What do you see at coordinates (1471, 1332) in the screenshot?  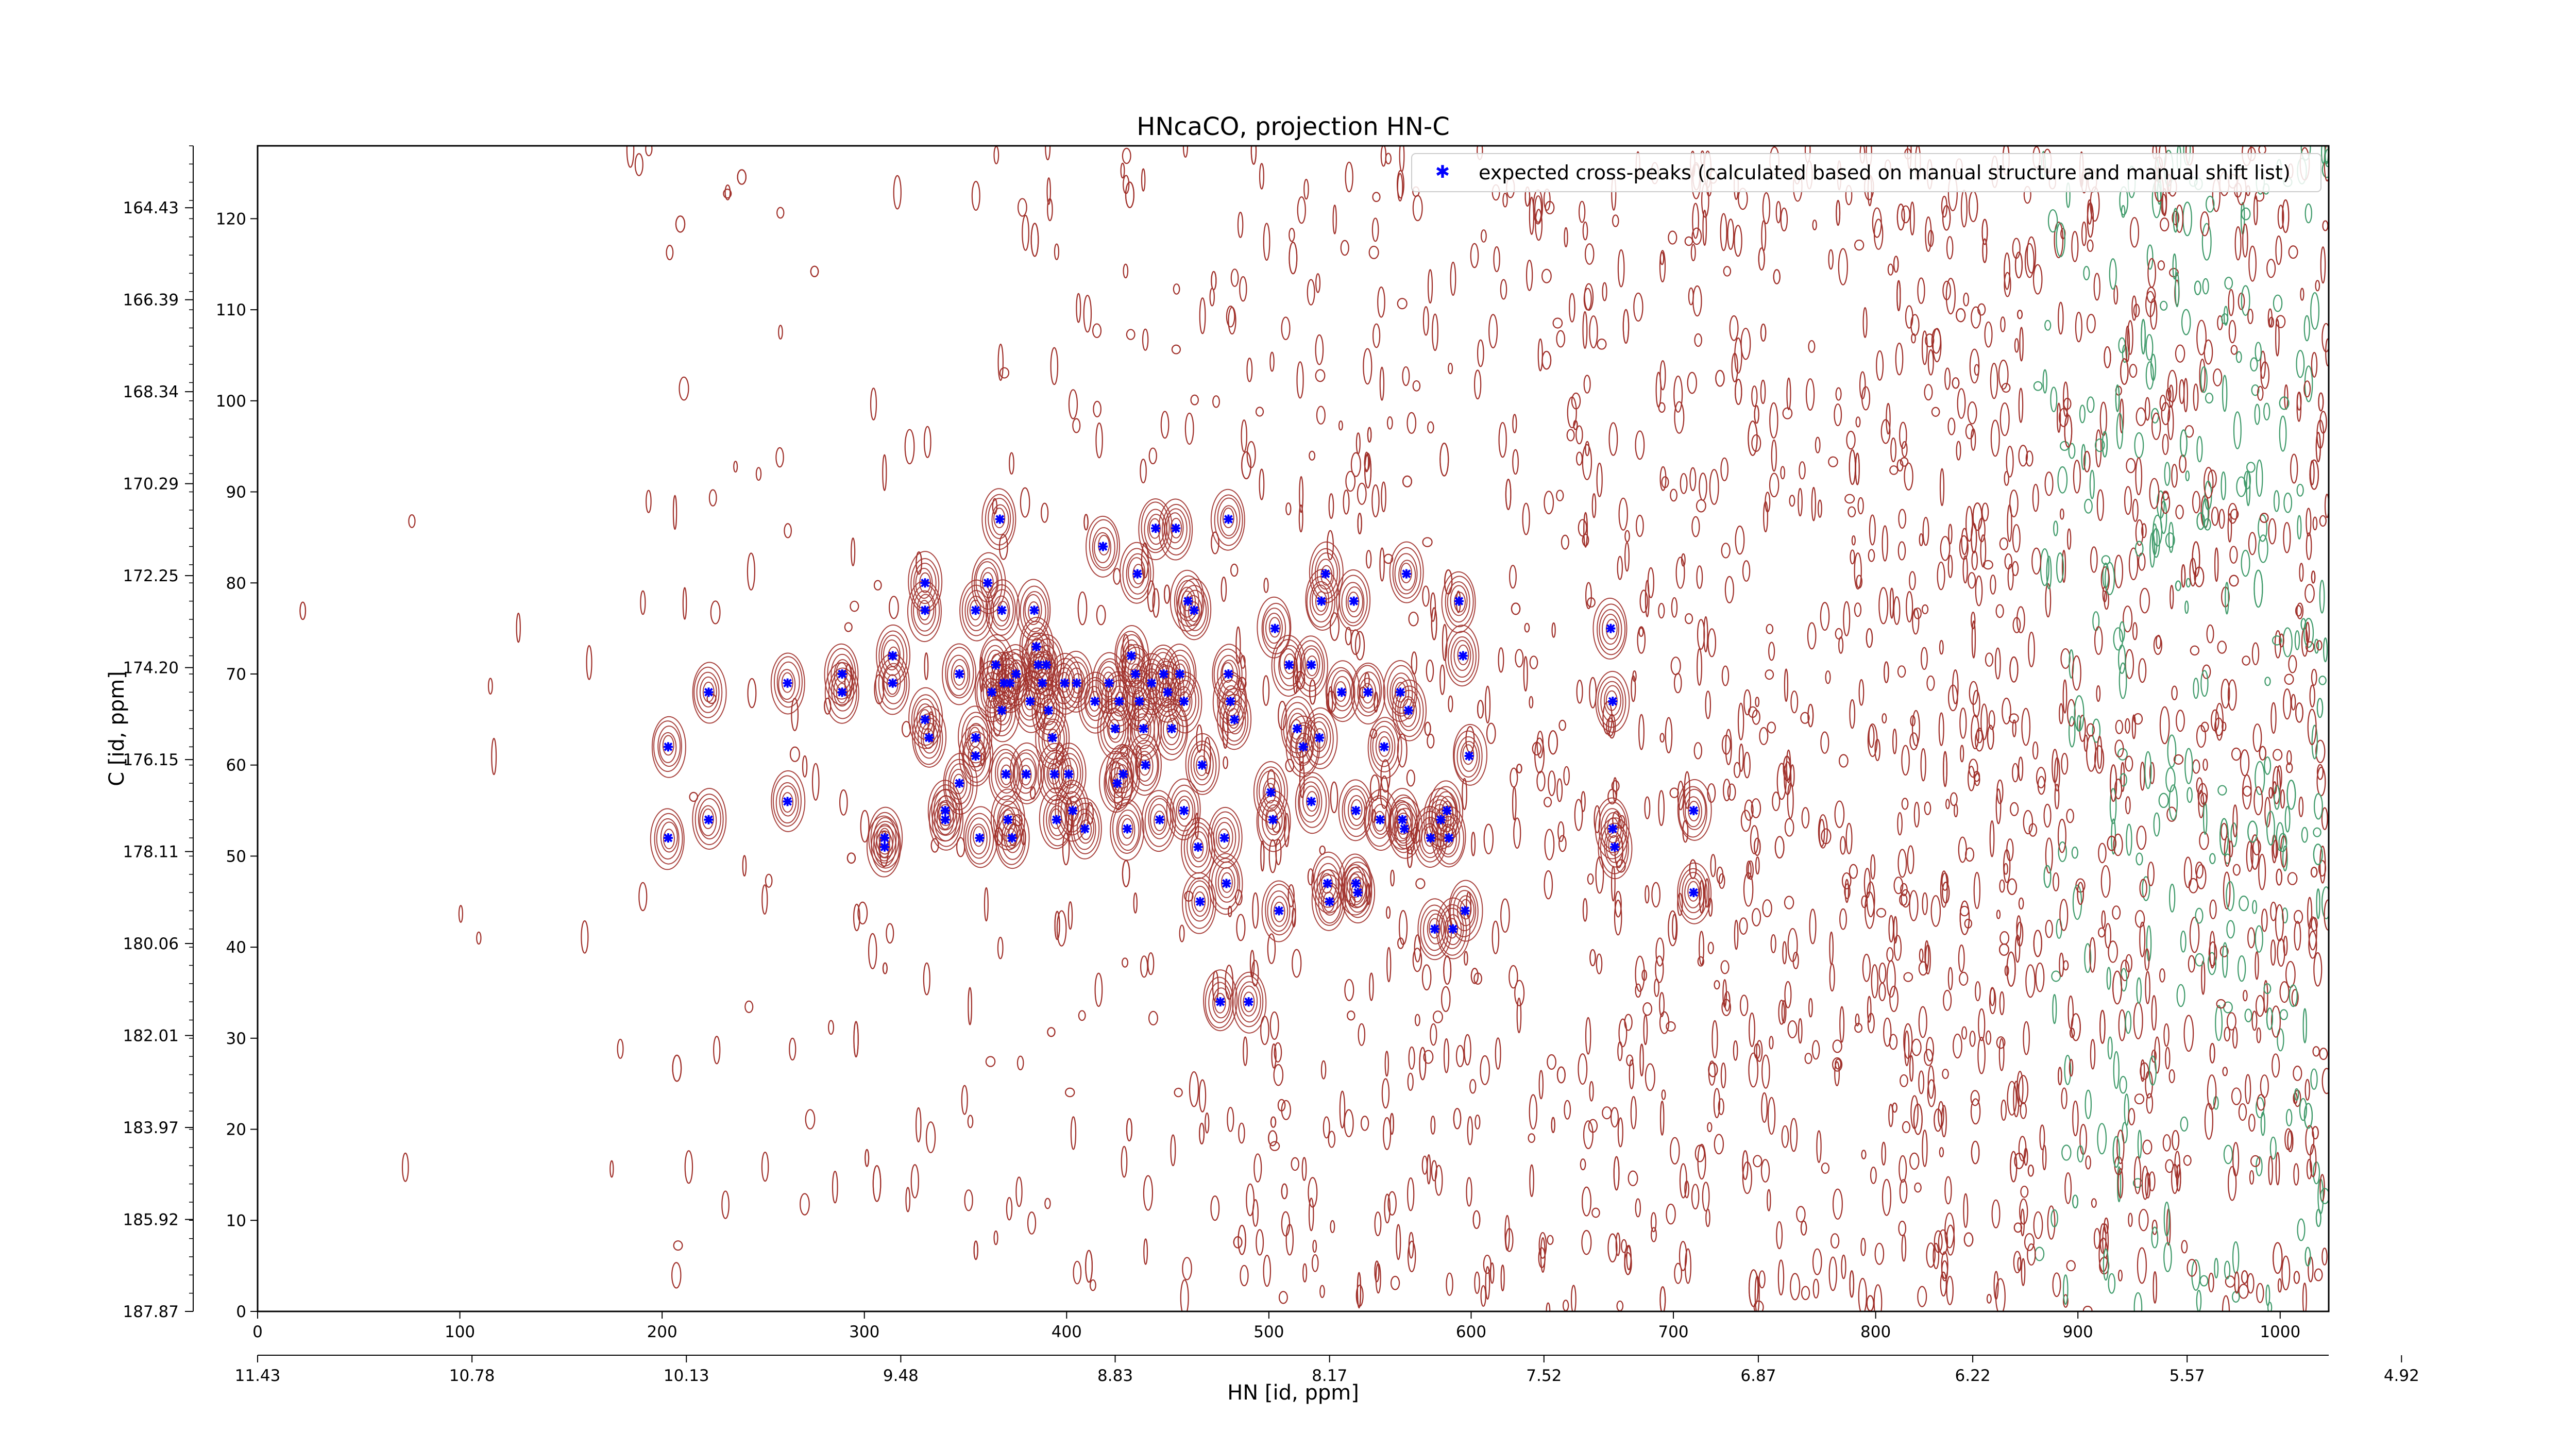 I see `x-tick-label-6: 600` at bounding box center [1471, 1332].